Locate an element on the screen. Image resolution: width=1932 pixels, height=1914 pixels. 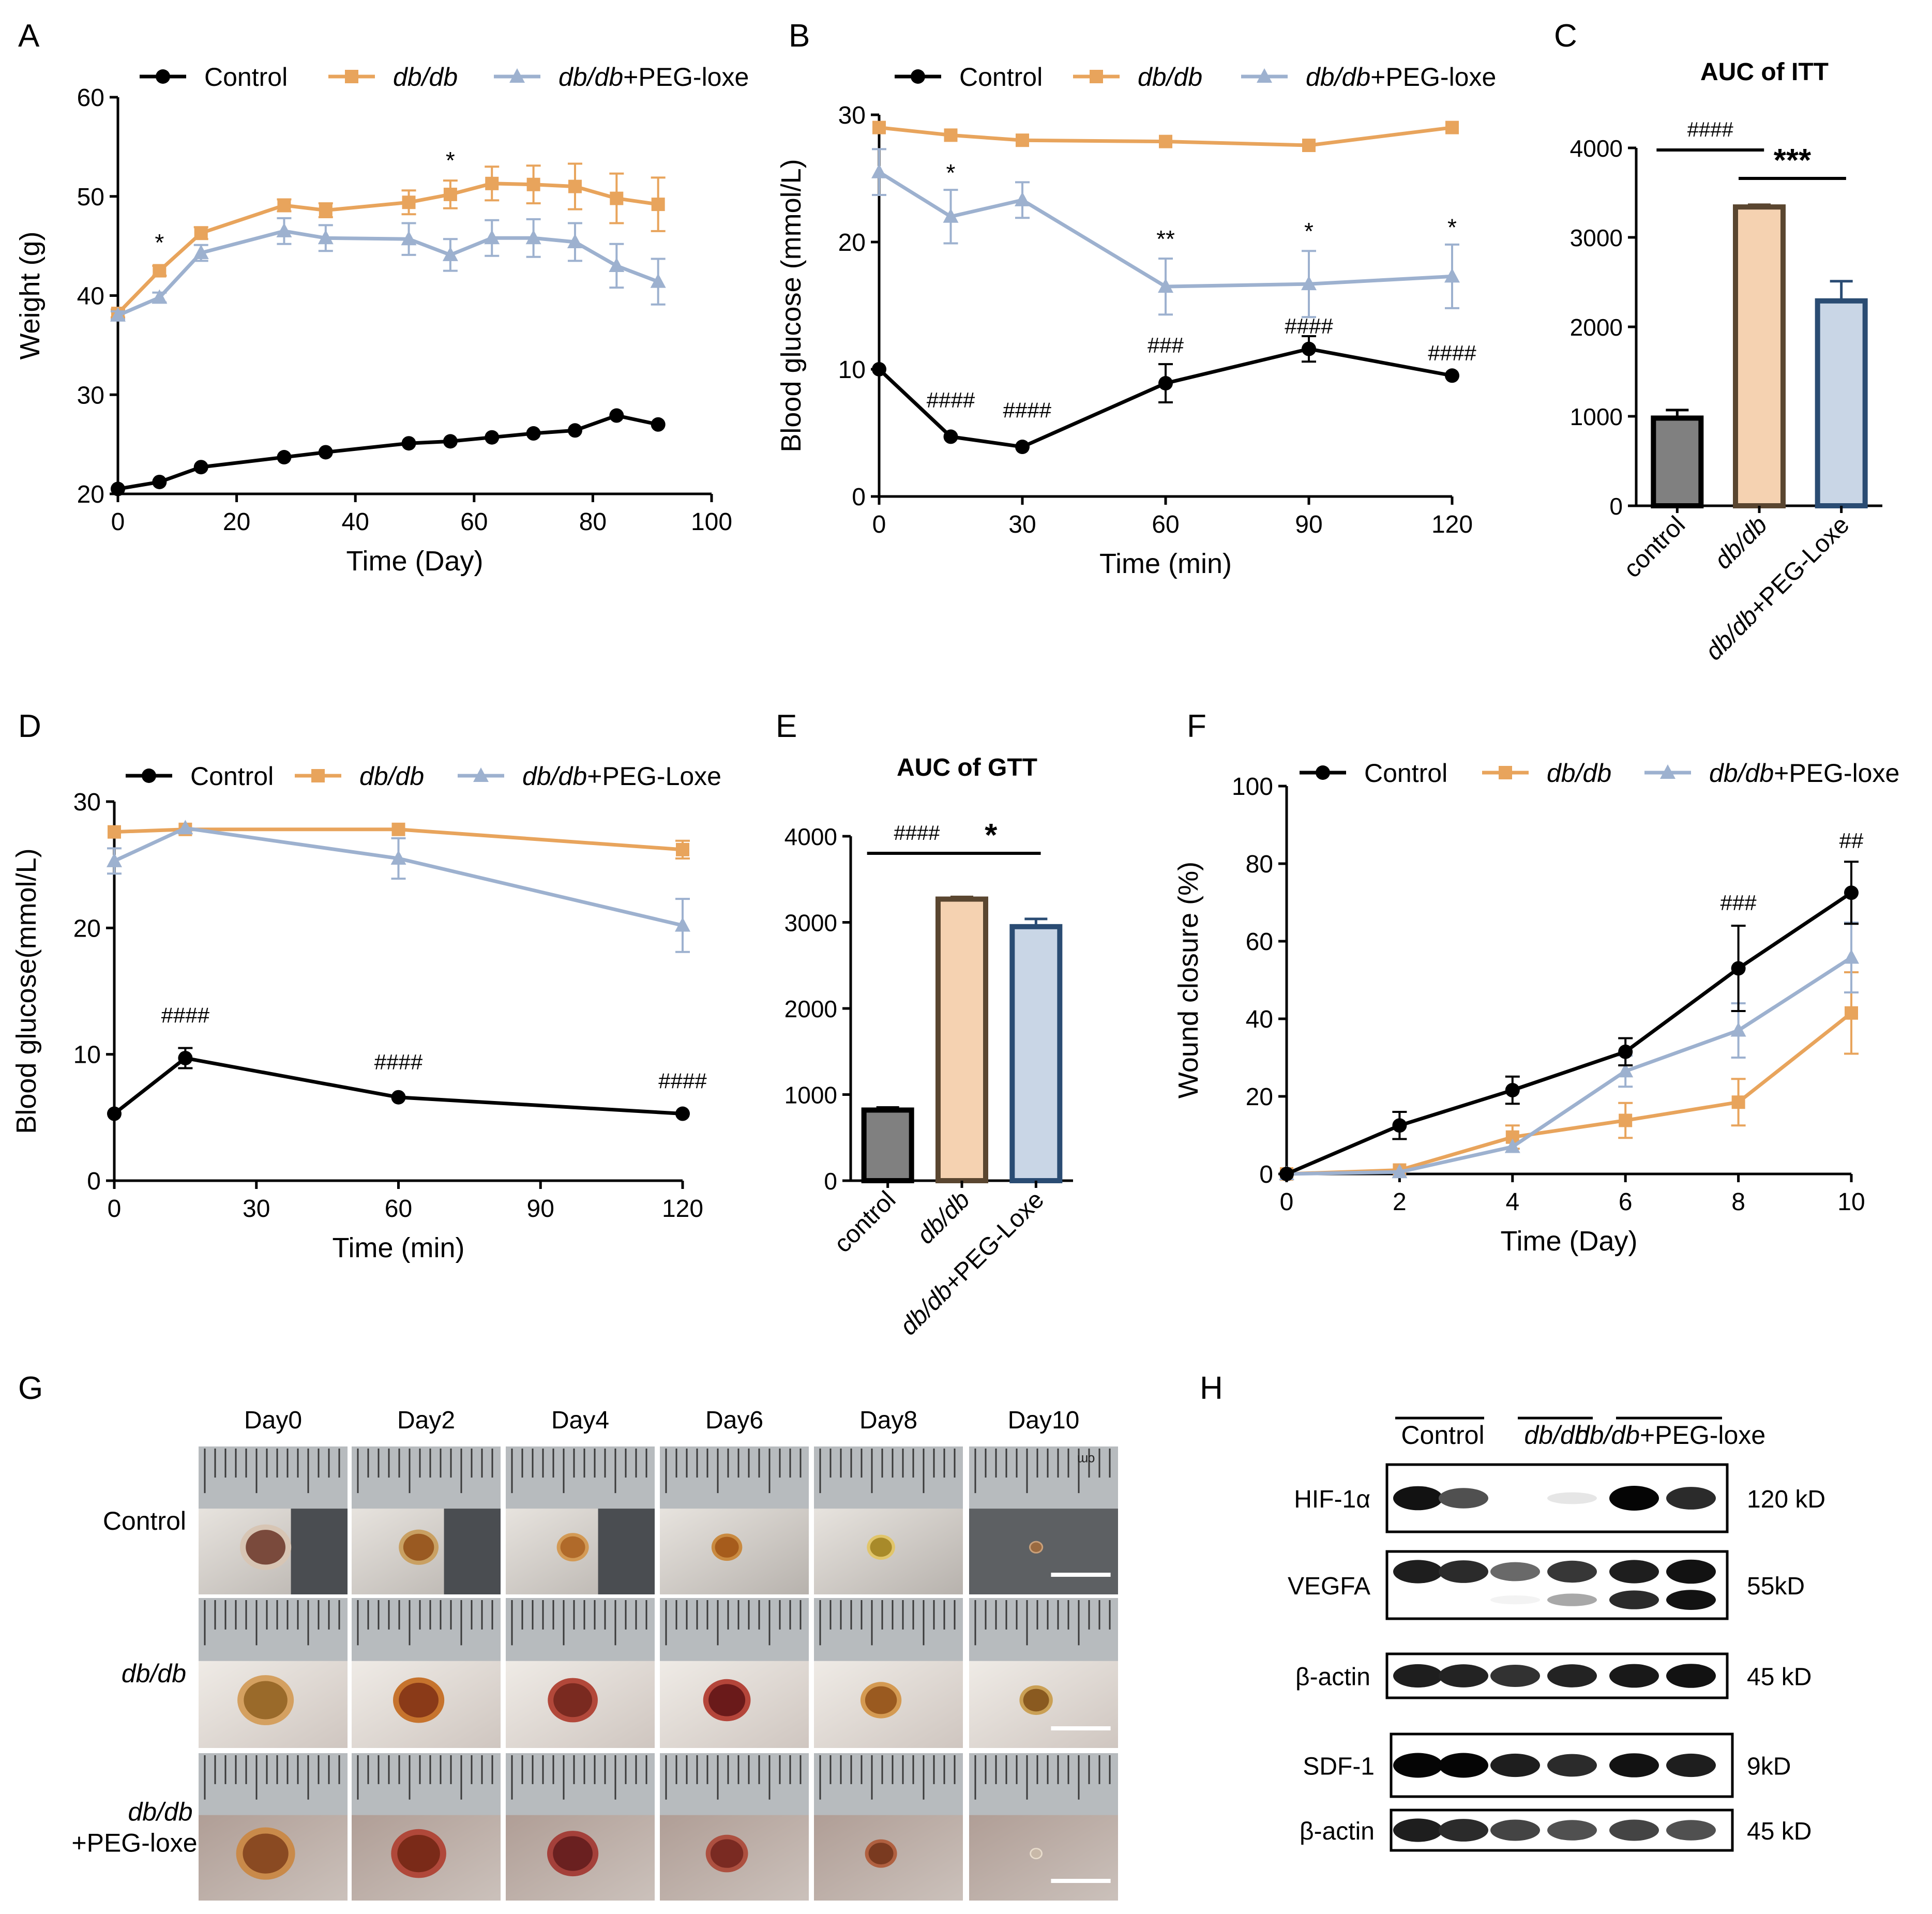
y-tick-label: 4000 is located at coordinates (811, 837).